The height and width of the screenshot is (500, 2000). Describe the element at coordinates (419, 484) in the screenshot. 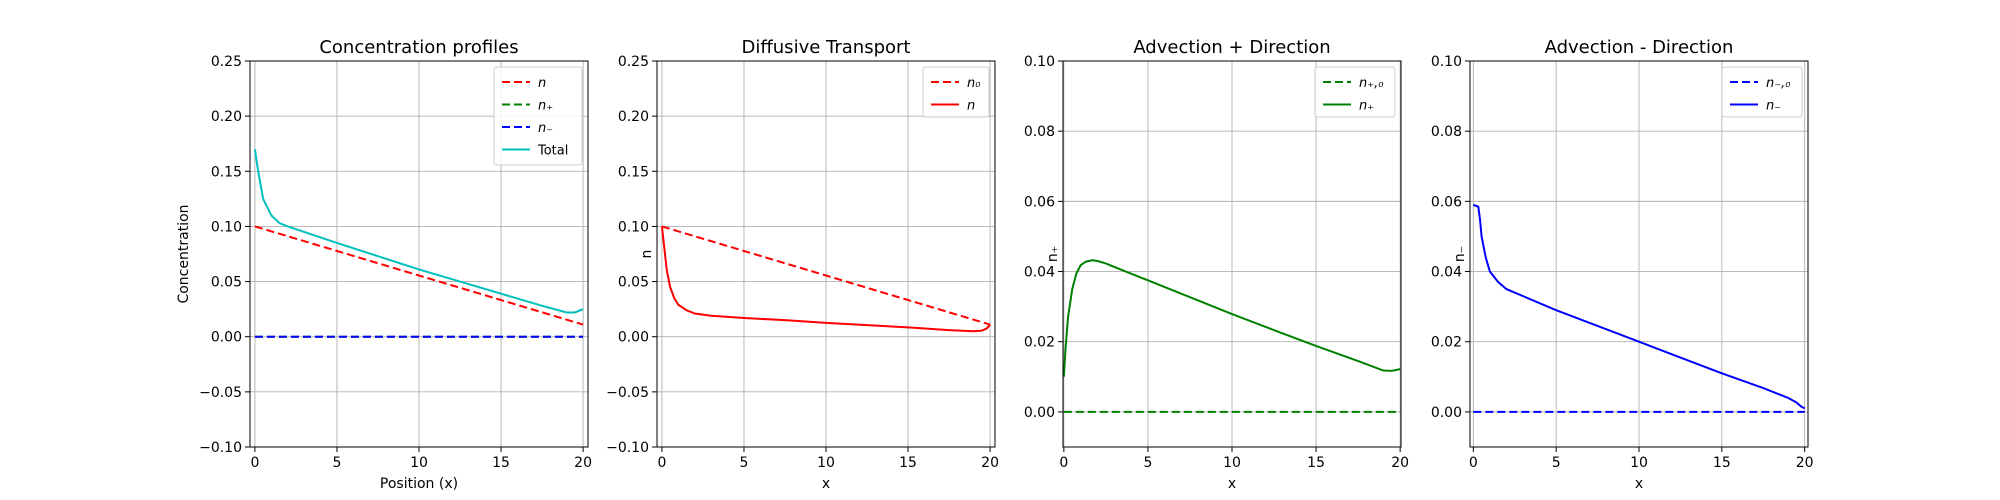

I see `x-axis-label: Position (x)` at that location.